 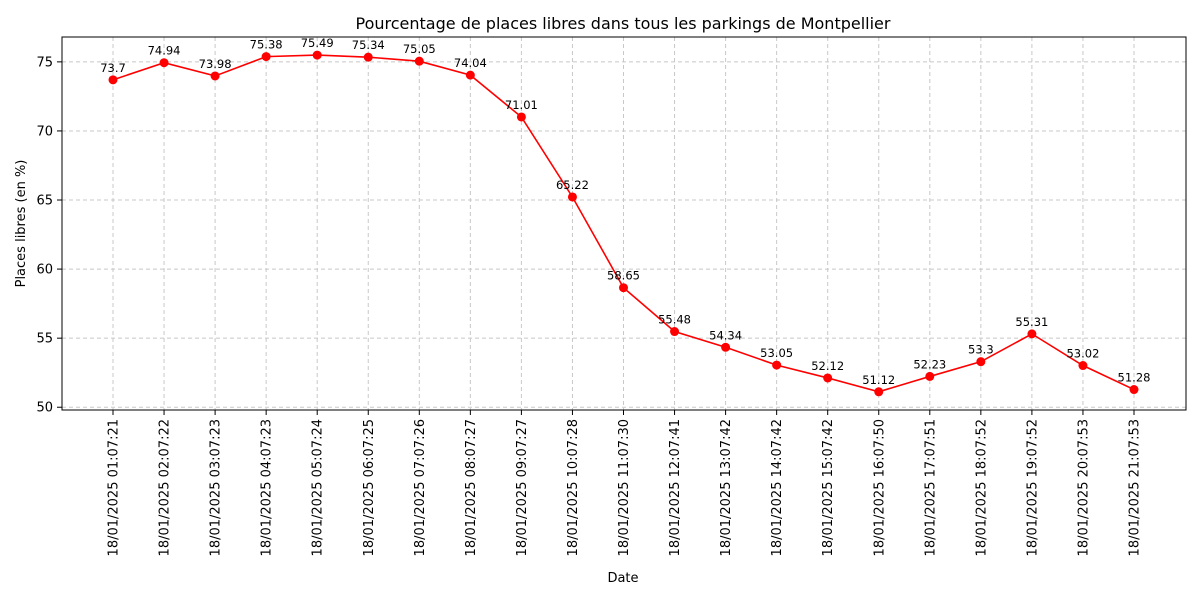 I want to click on x-tick-label: 18/01/2025 07:07:26, so click(x=420, y=487).